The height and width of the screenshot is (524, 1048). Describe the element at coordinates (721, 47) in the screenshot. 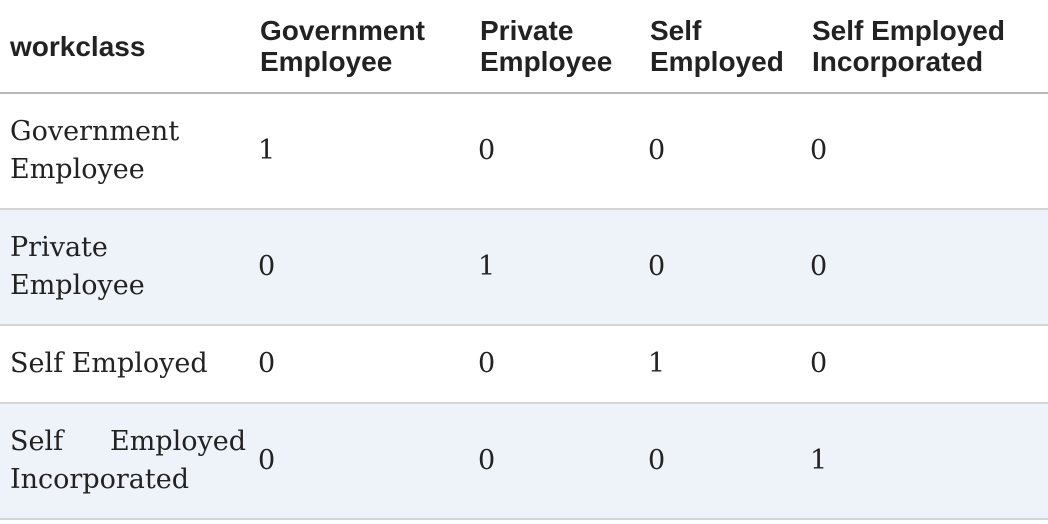

I see `column-header-self-employed: Self Employed` at that location.